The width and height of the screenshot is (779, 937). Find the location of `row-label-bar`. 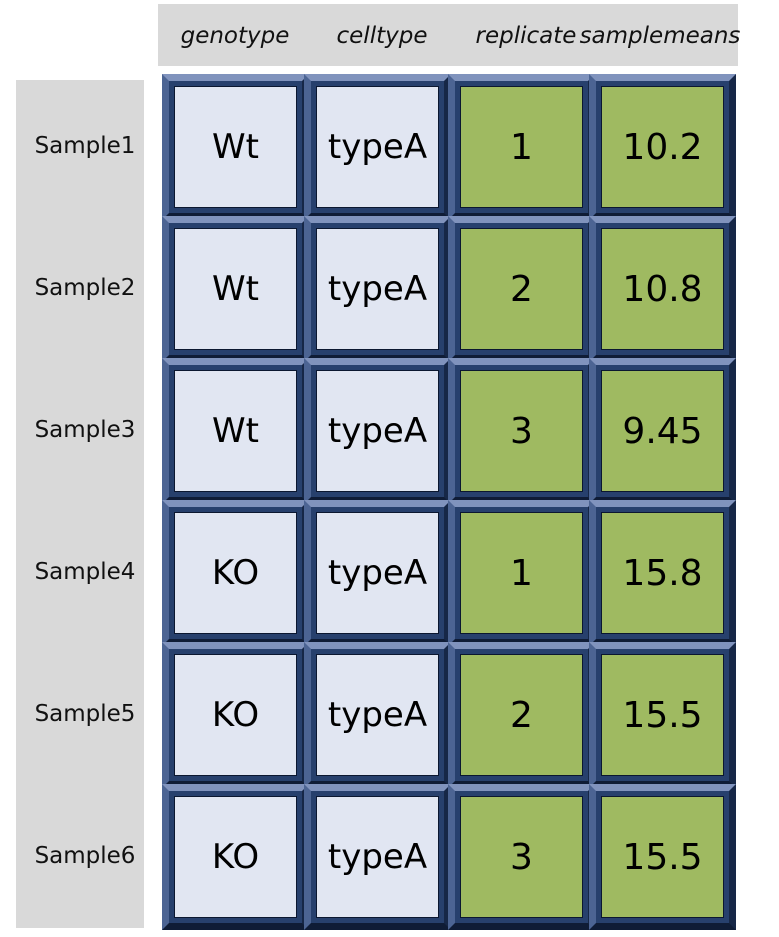

row-label-bar is located at coordinates (80, 504).